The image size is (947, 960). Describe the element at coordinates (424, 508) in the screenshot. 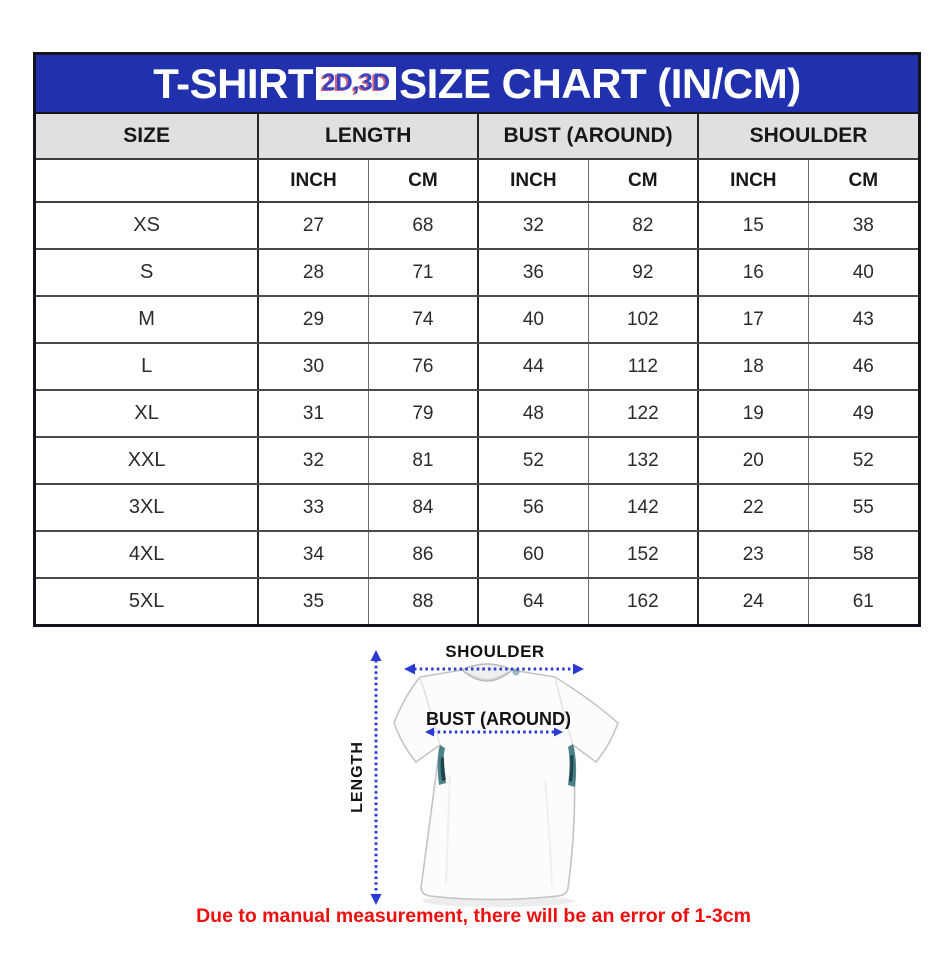

I see `value-cell: 84` at that location.